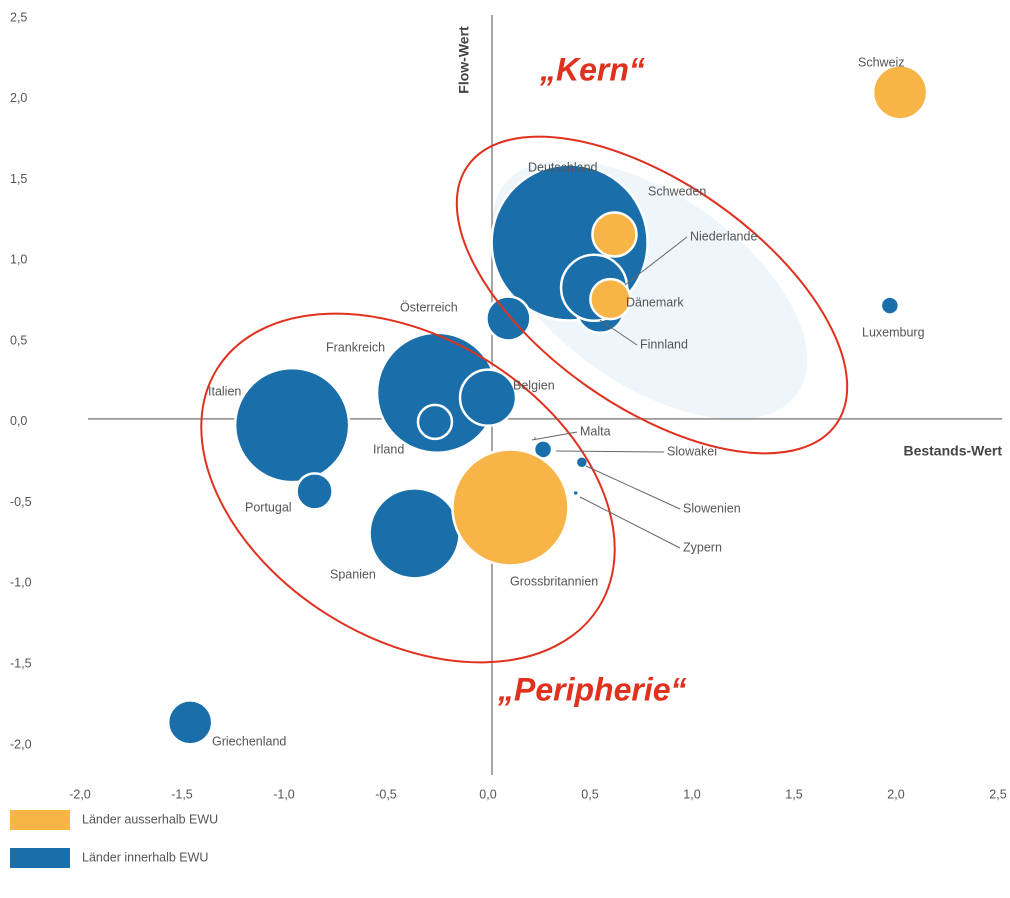 This screenshot has height=898, width=1010. What do you see at coordinates (952, 451) in the screenshot?
I see `x-axis-label: Bestands-Wert` at bounding box center [952, 451].